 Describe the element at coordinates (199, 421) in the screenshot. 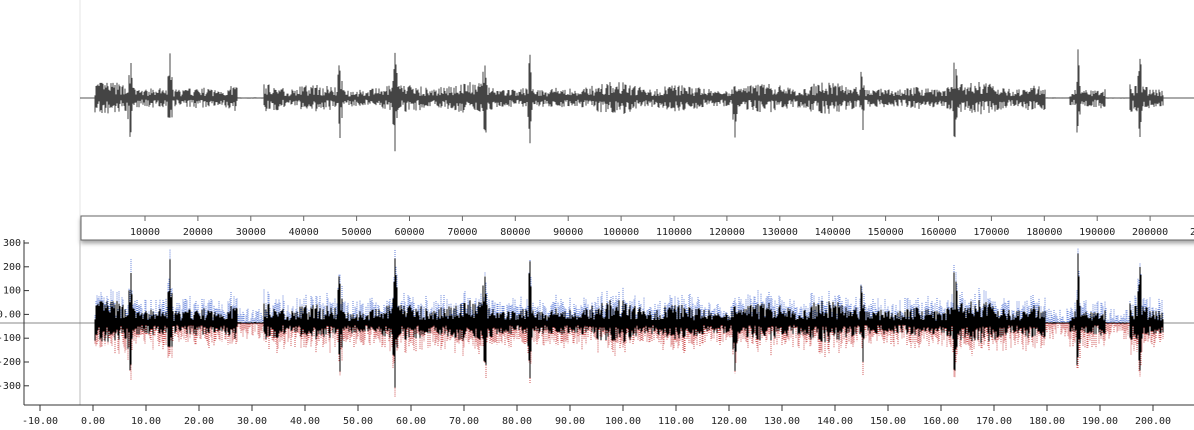

I see `time-label: 20.00` at that location.